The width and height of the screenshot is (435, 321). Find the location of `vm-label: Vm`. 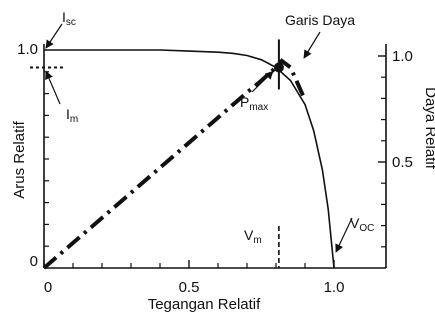

vm-label: Vm is located at coordinates (253, 236).